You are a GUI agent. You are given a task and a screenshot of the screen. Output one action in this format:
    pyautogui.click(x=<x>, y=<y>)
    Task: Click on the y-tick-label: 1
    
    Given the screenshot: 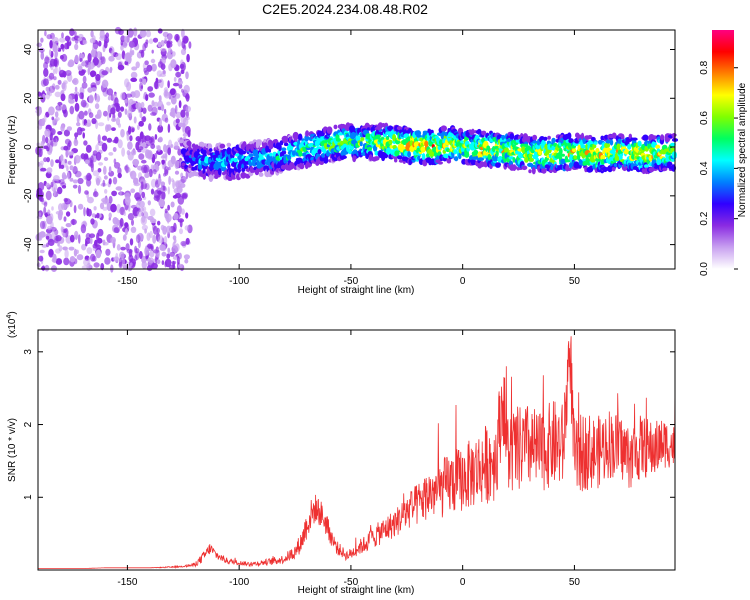 What is the action you would take?
    pyautogui.click(x=28, y=497)
    